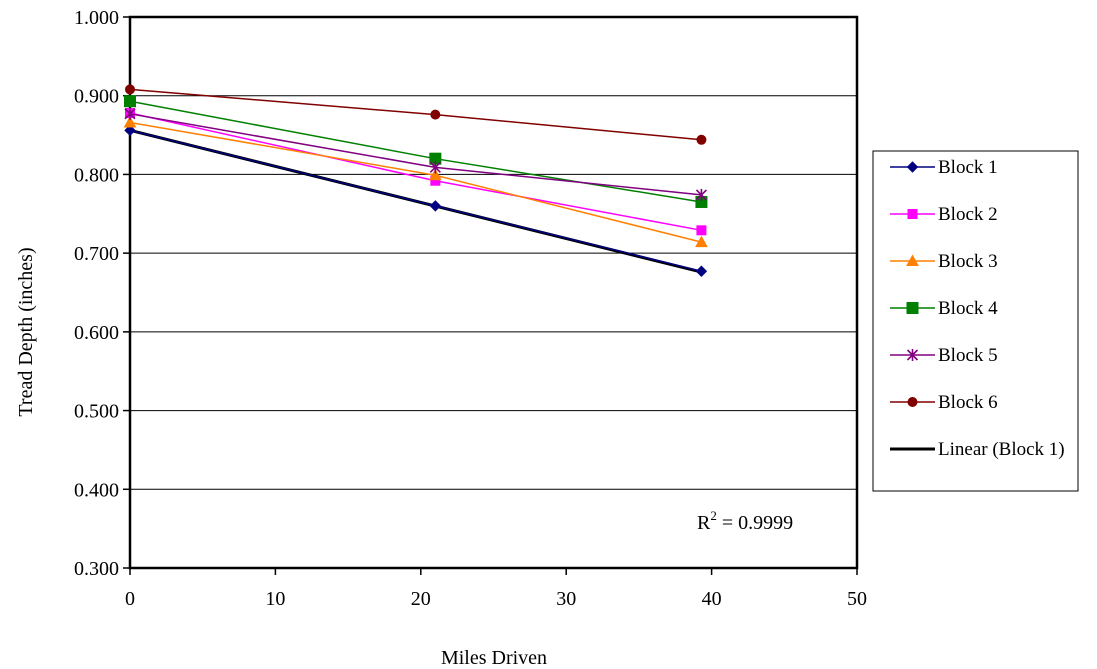  Describe the element at coordinates (96, 175) in the screenshot. I see `y-tick-label: 0.800` at that location.